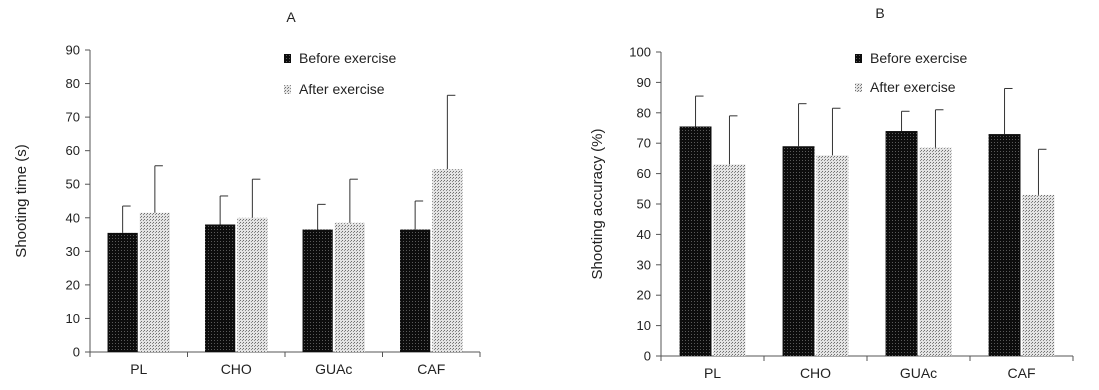 This screenshot has width=1099, height=390. Describe the element at coordinates (291, 17) in the screenshot. I see `chart-title: A` at that location.